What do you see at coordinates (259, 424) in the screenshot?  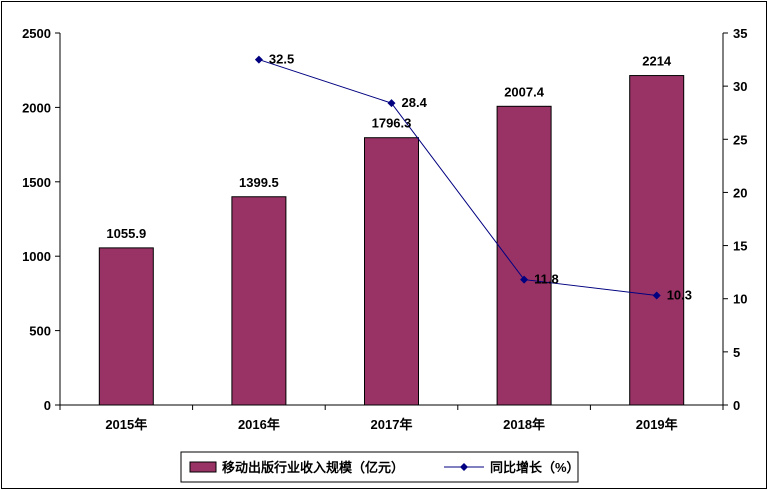 I see `x-tick-label: 2016年` at bounding box center [259, 424].